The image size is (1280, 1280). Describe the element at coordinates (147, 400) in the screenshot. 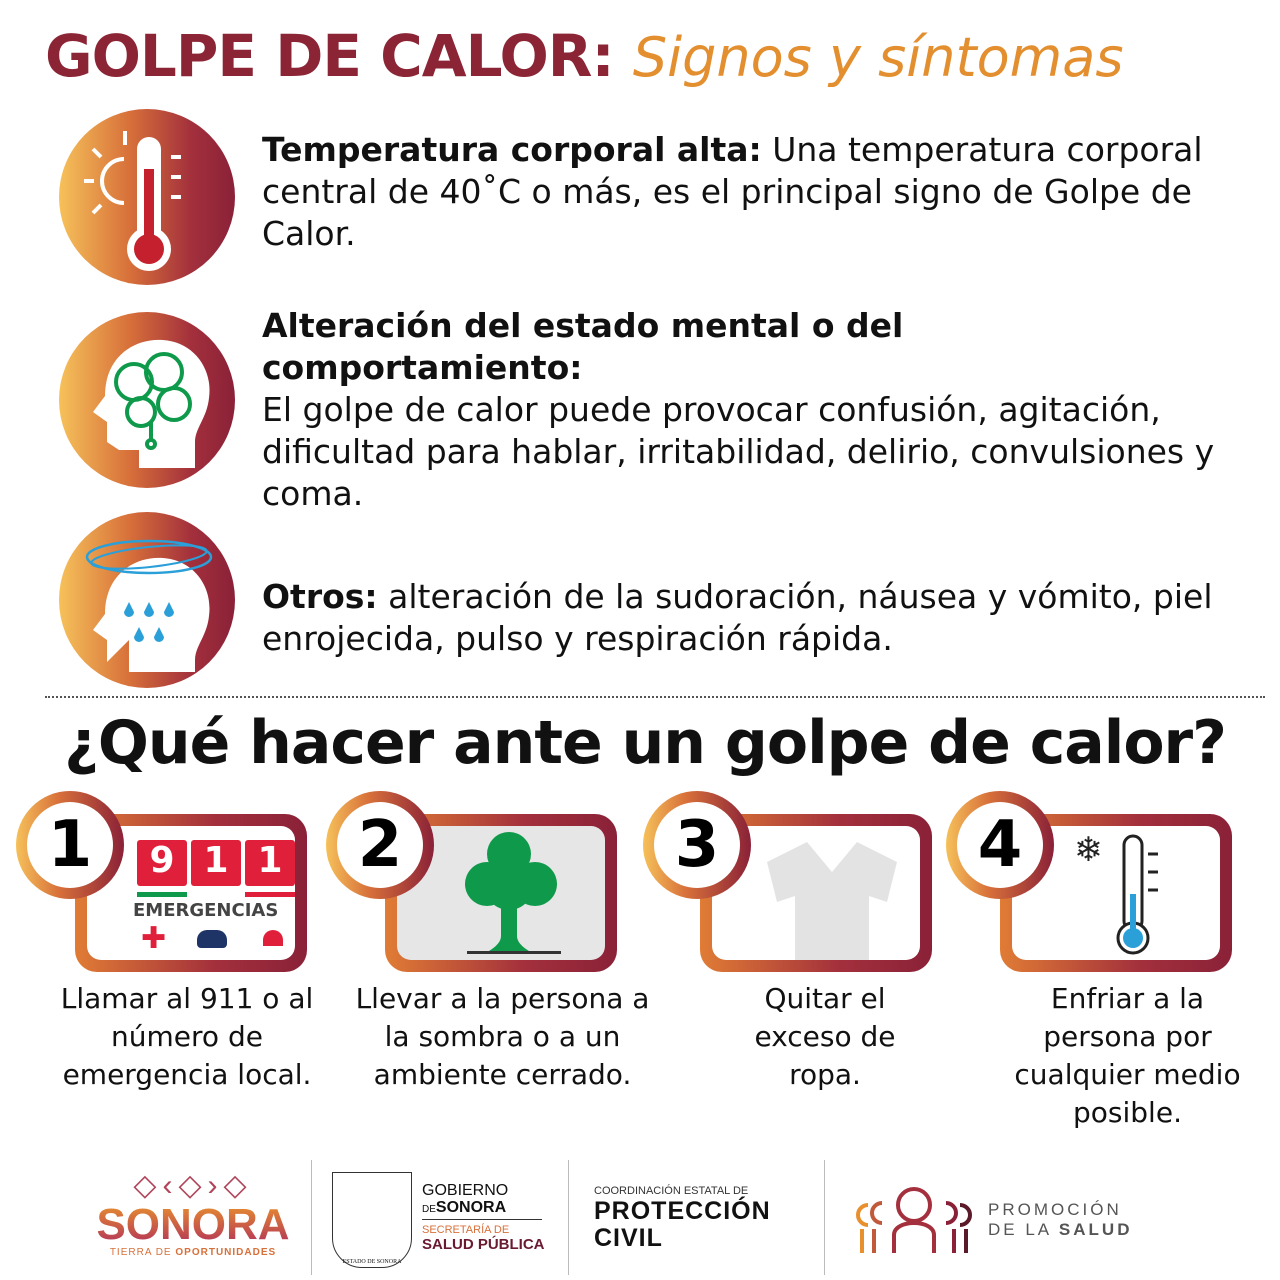

I see `head-brain-icon` at that location.